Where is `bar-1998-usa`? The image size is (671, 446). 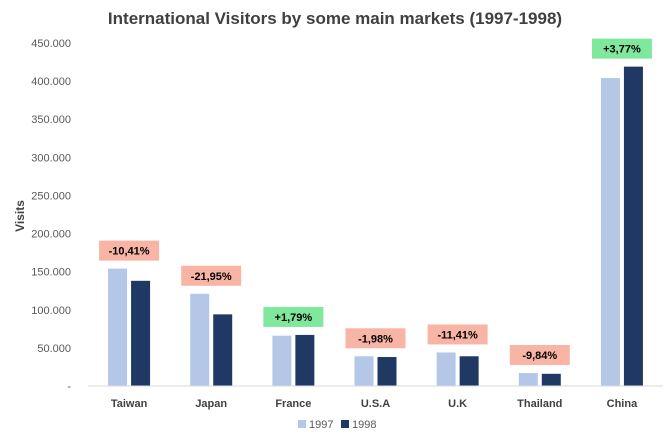 bar-1998-usa is located at coordinates (387, 371).